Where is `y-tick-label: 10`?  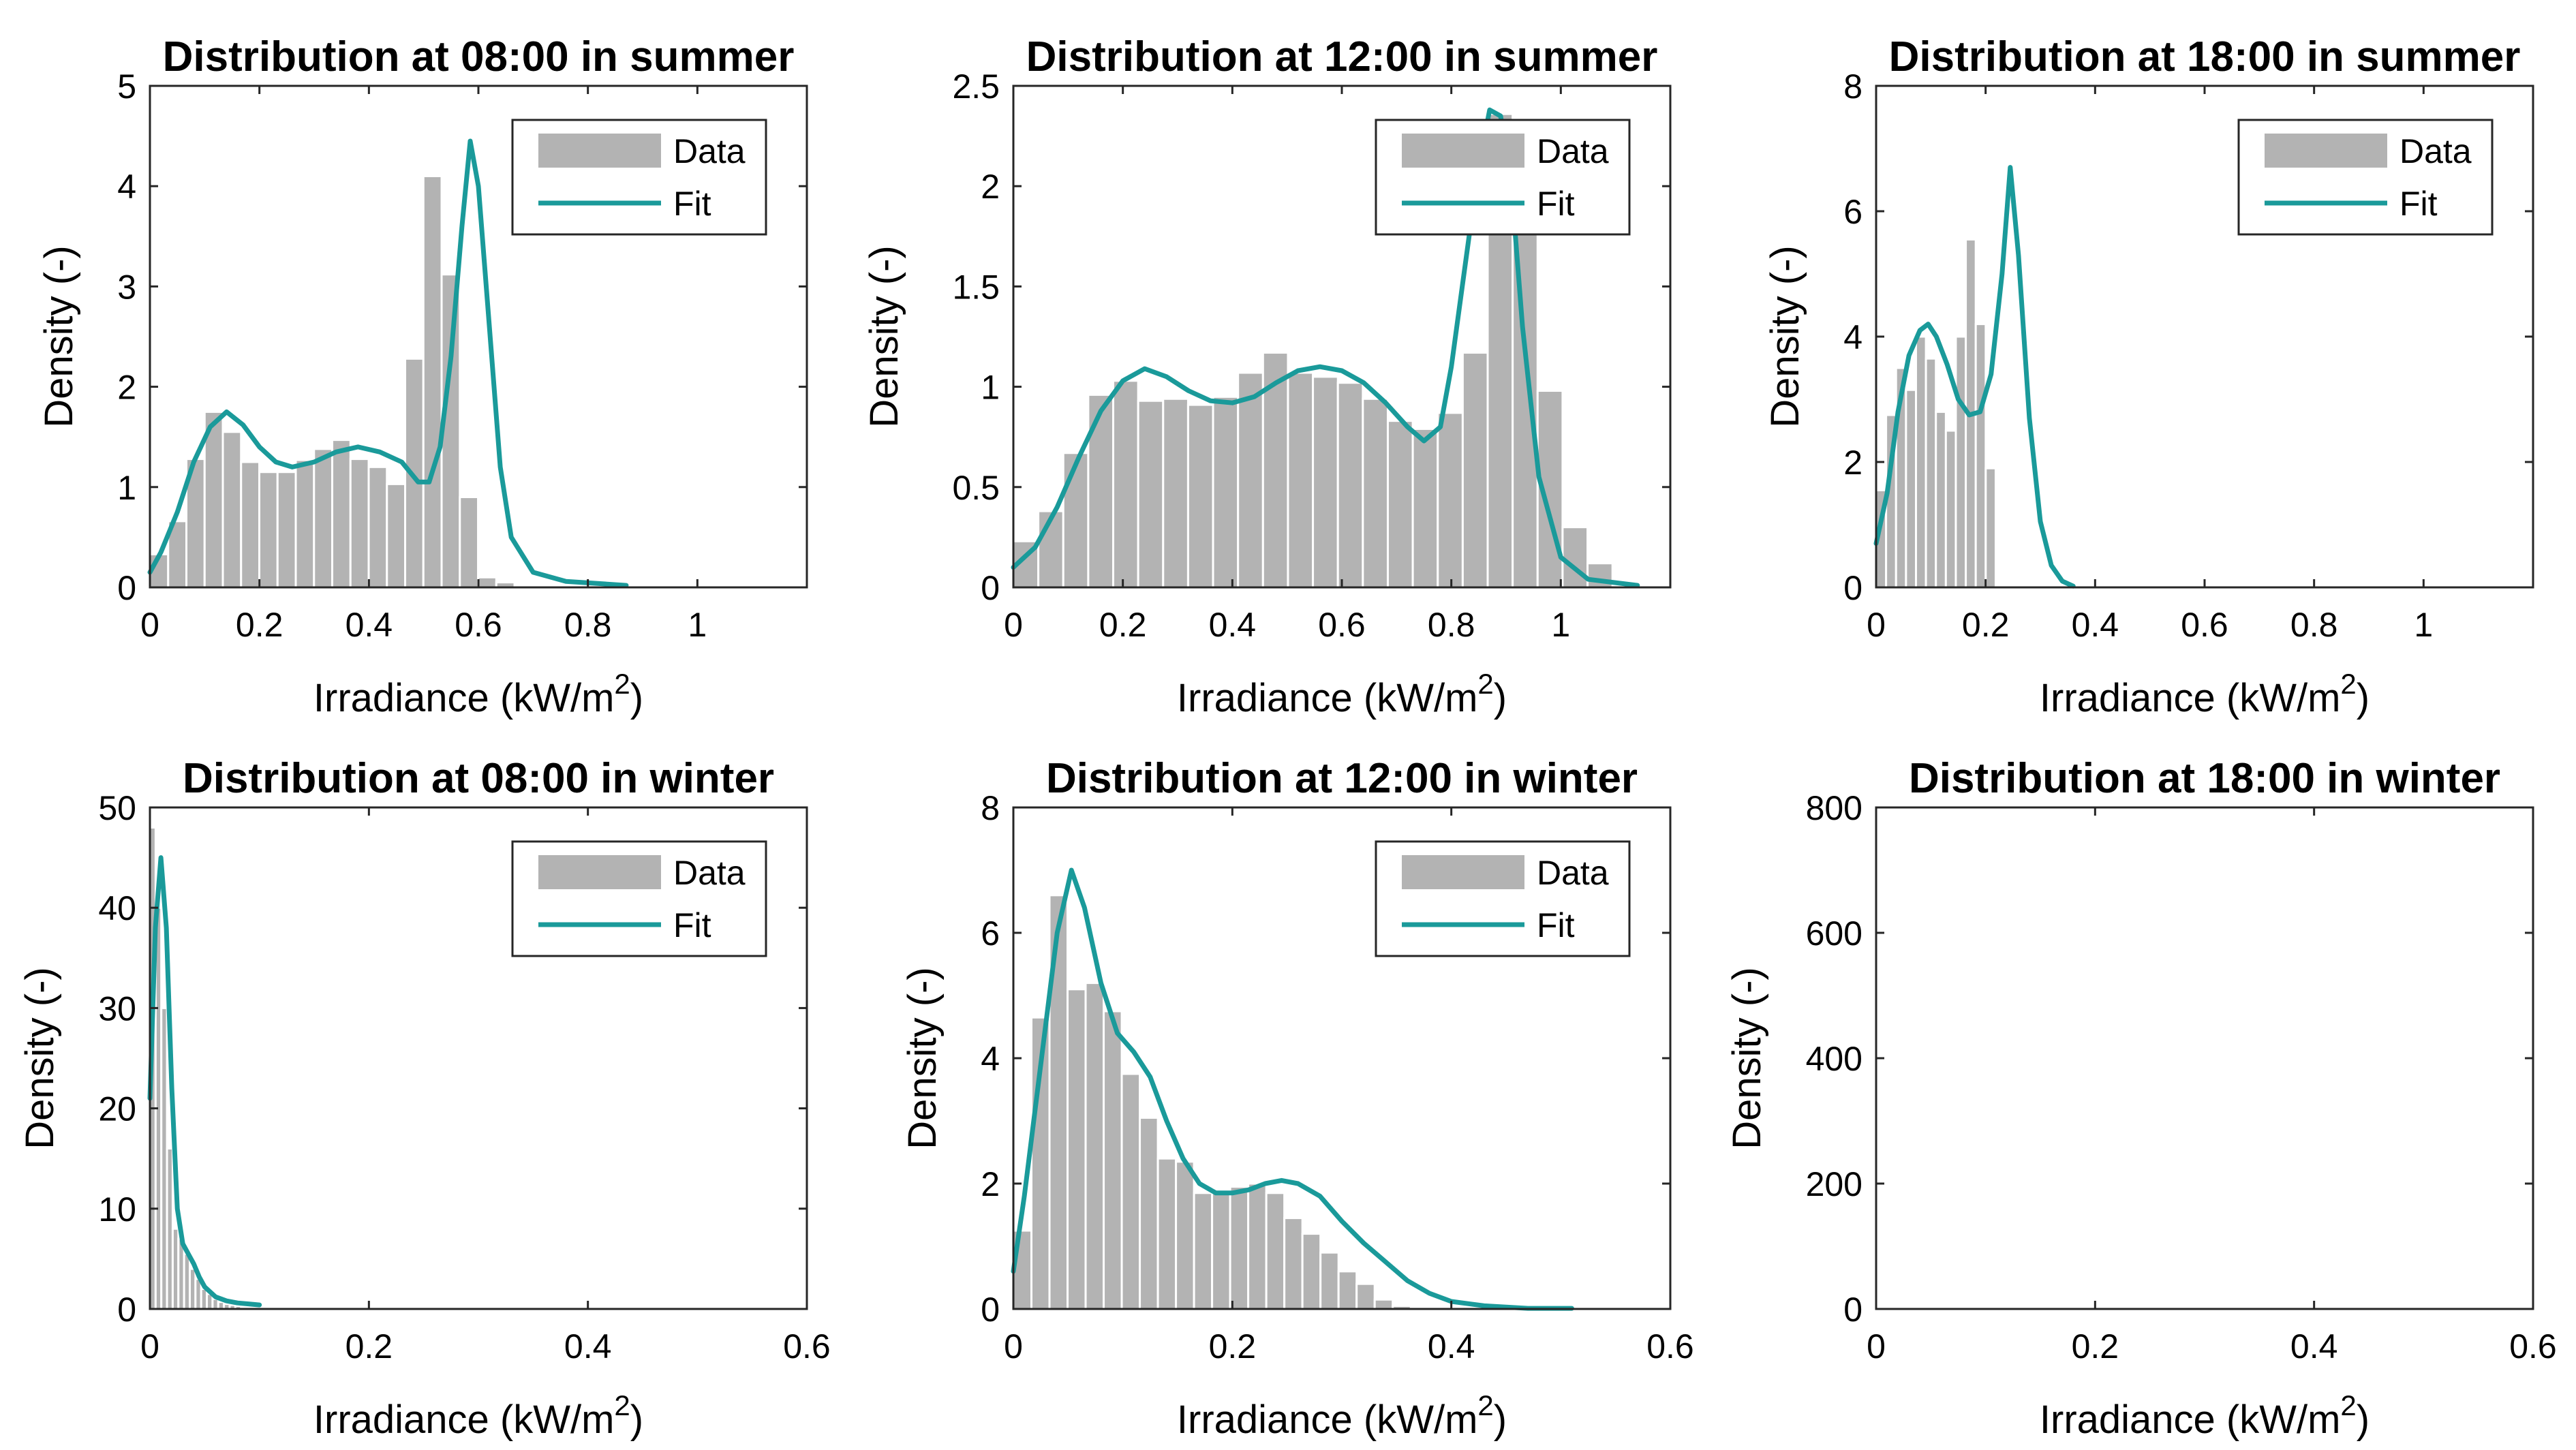
y-tick-label: 10 is located at coordinates (117, 1209).